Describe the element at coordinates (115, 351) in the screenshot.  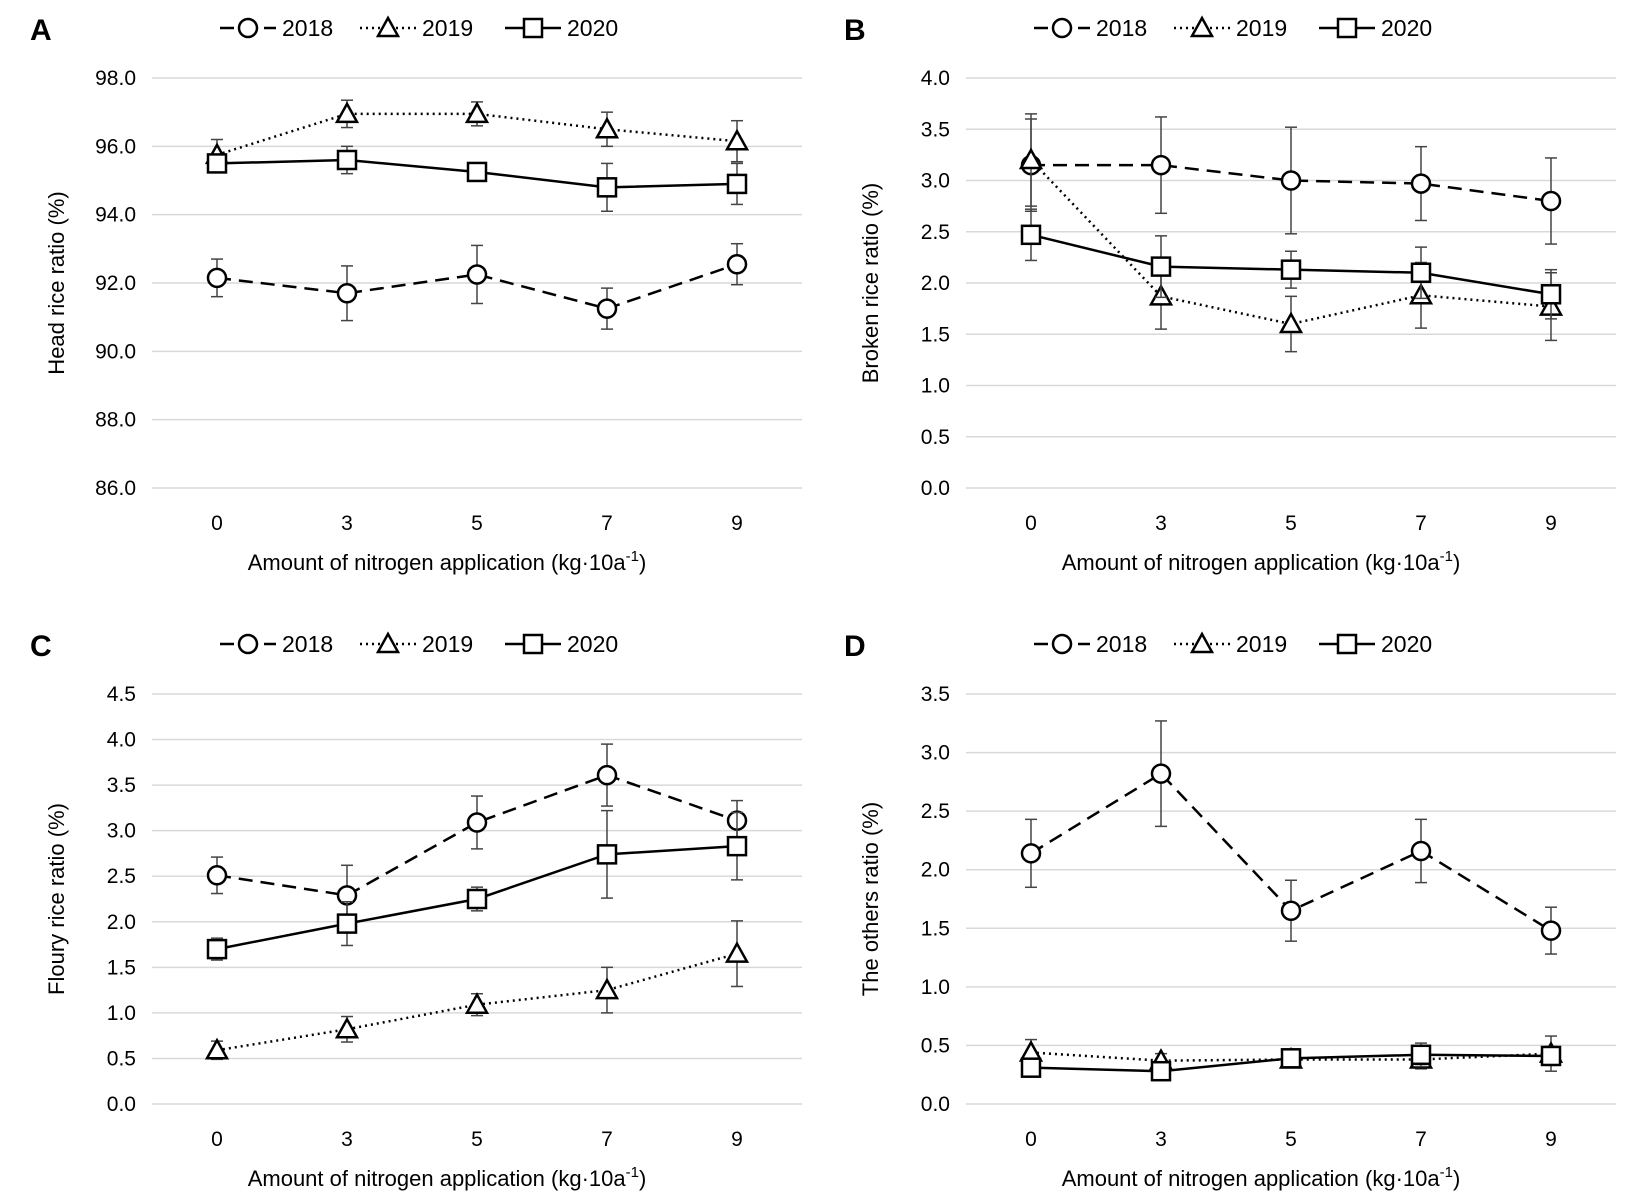
I see `y-tick-label: 90.0` at that location.